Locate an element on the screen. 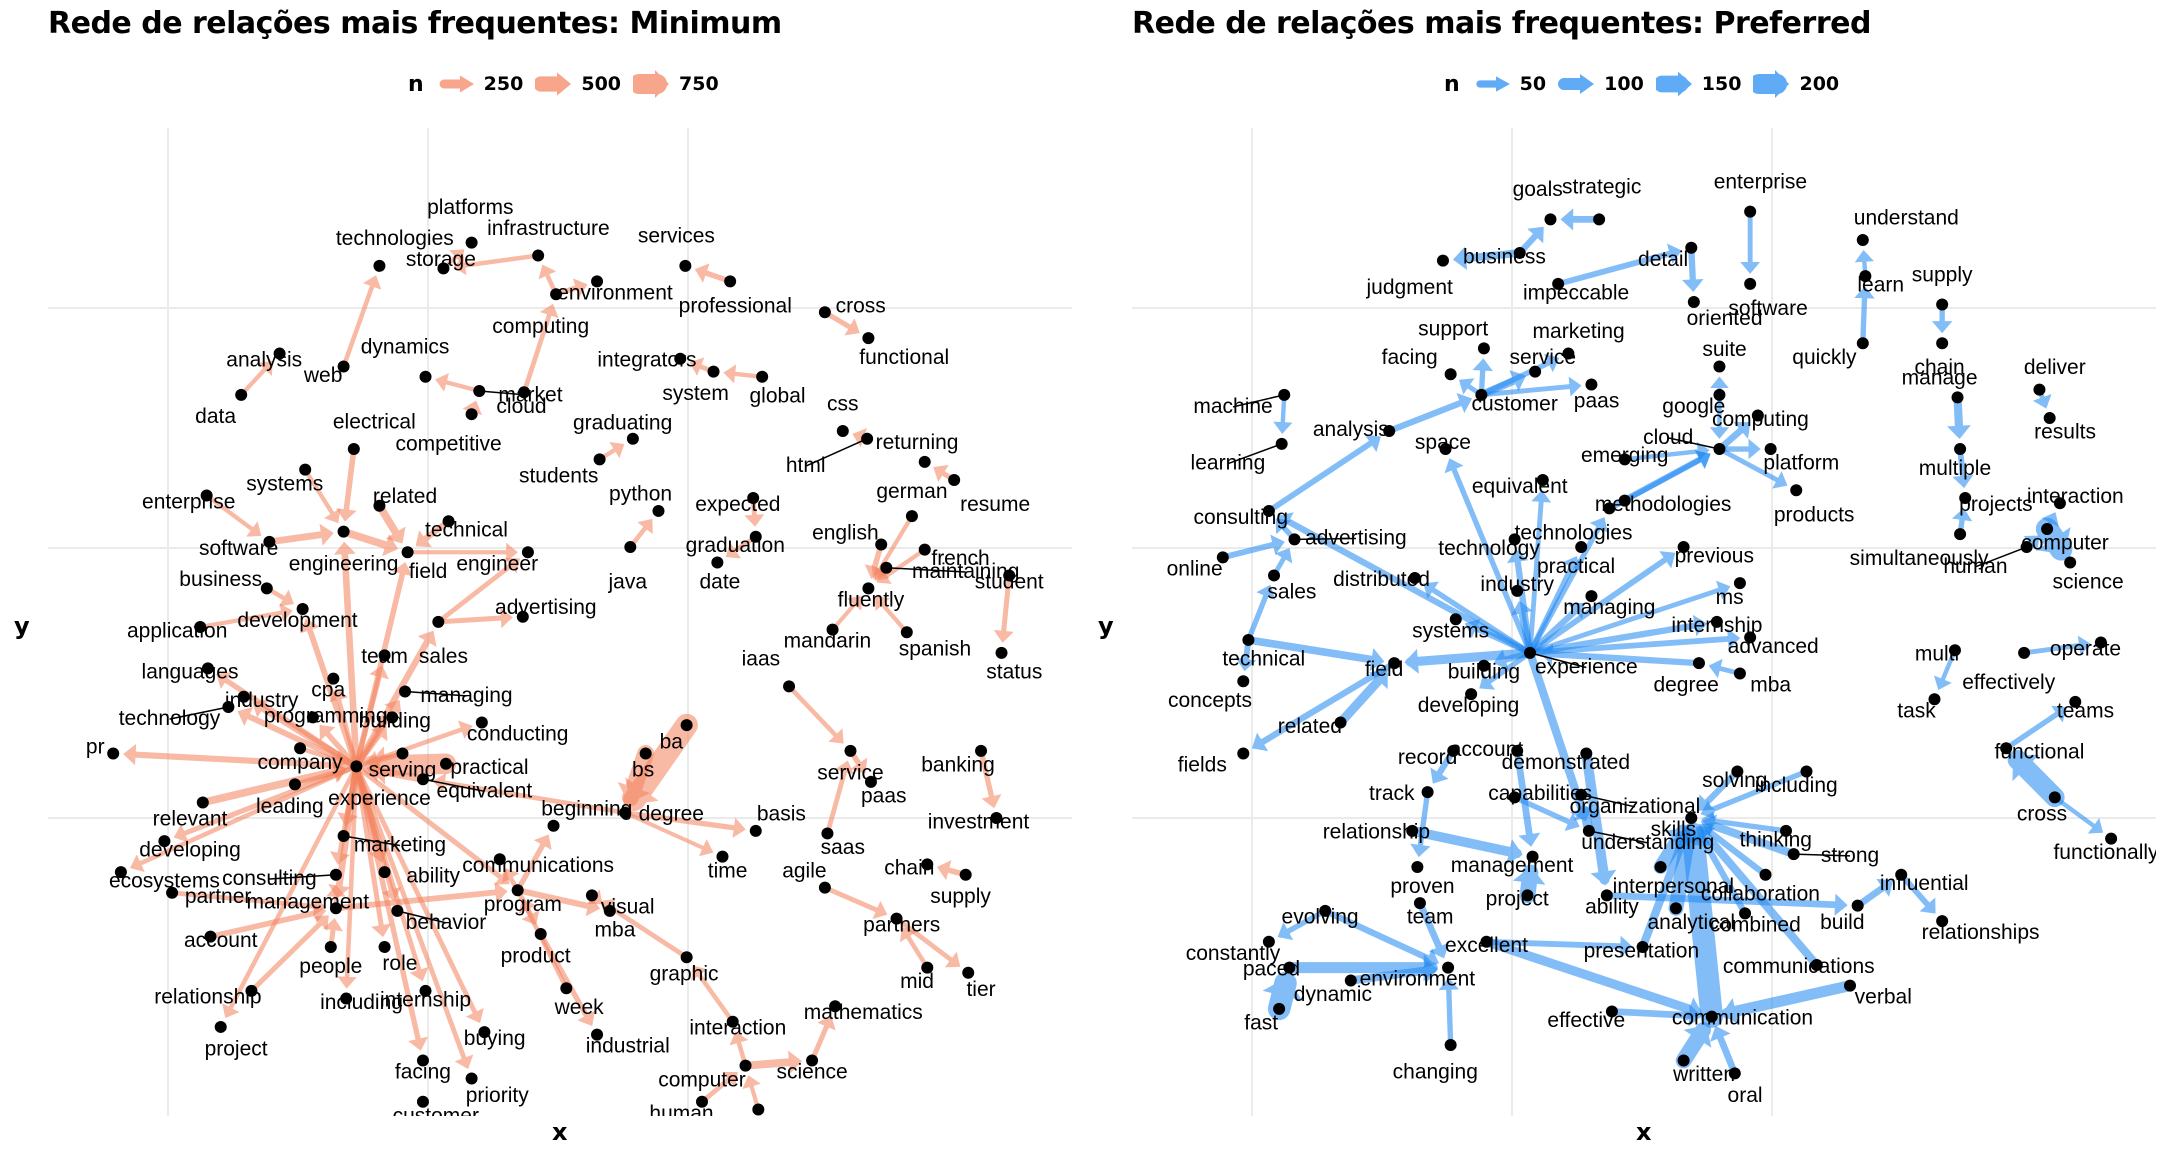 The width and height of the screenshot is (2160, 1152). node-consulting is located at coordinates (1268, 510).